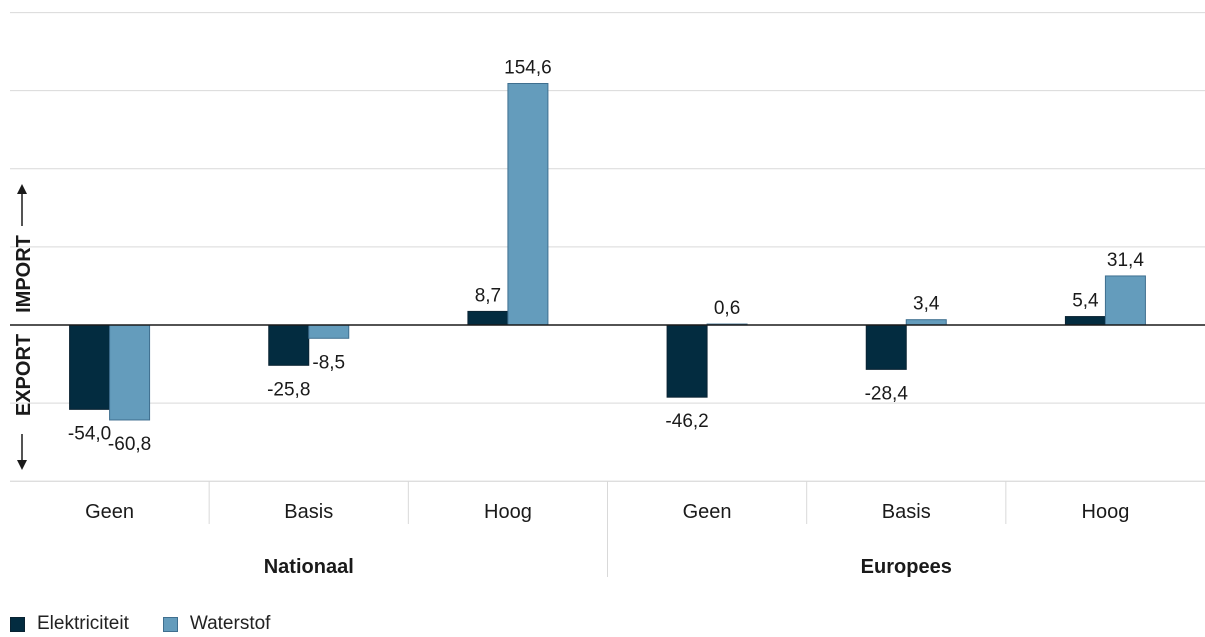  What do you see at coordinates (22, 452) in the screenshot?
I see `arrow-down-icon` at bounding box center [22, 452].